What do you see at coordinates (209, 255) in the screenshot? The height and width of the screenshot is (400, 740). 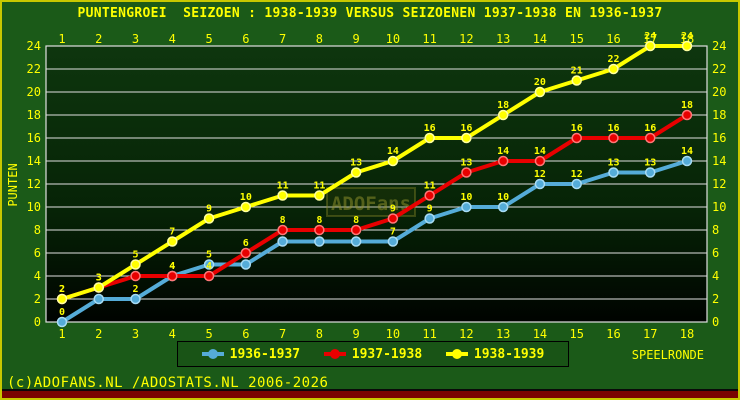 I see `point-label: 5` at bounding box center [209, 255].